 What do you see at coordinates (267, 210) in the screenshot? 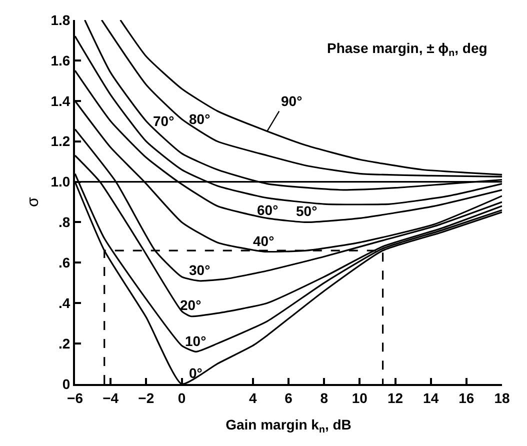
I see `series-label: 60°` at bounding box center [267, 210].